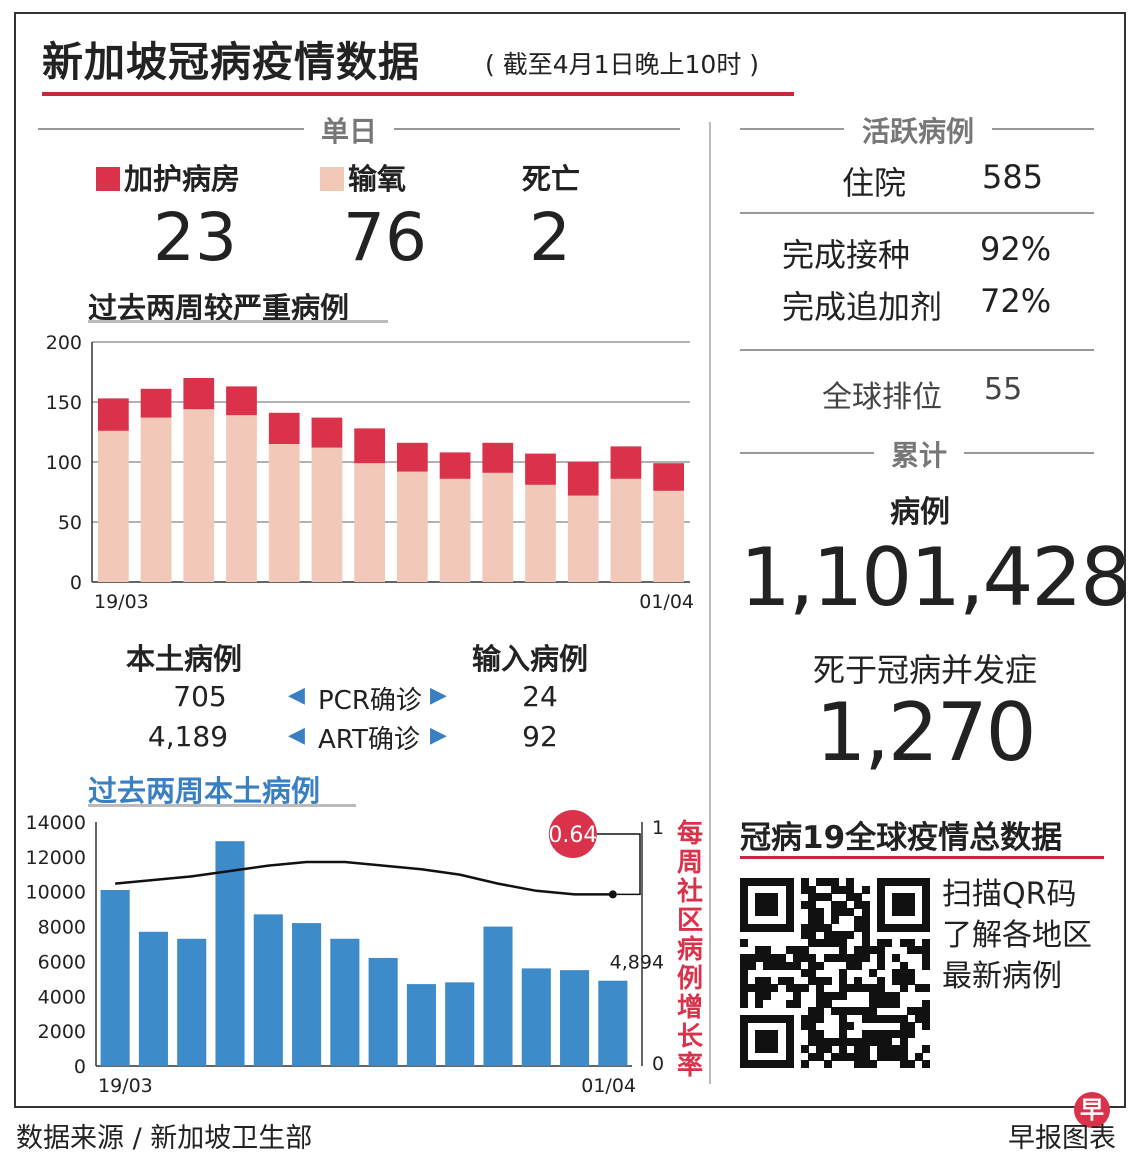 This screenshot has height=1156, width=1140. Describe the element at coordinates (125, 1086) in the screenshot. I see `x-tick-label: 19/03` at that location.